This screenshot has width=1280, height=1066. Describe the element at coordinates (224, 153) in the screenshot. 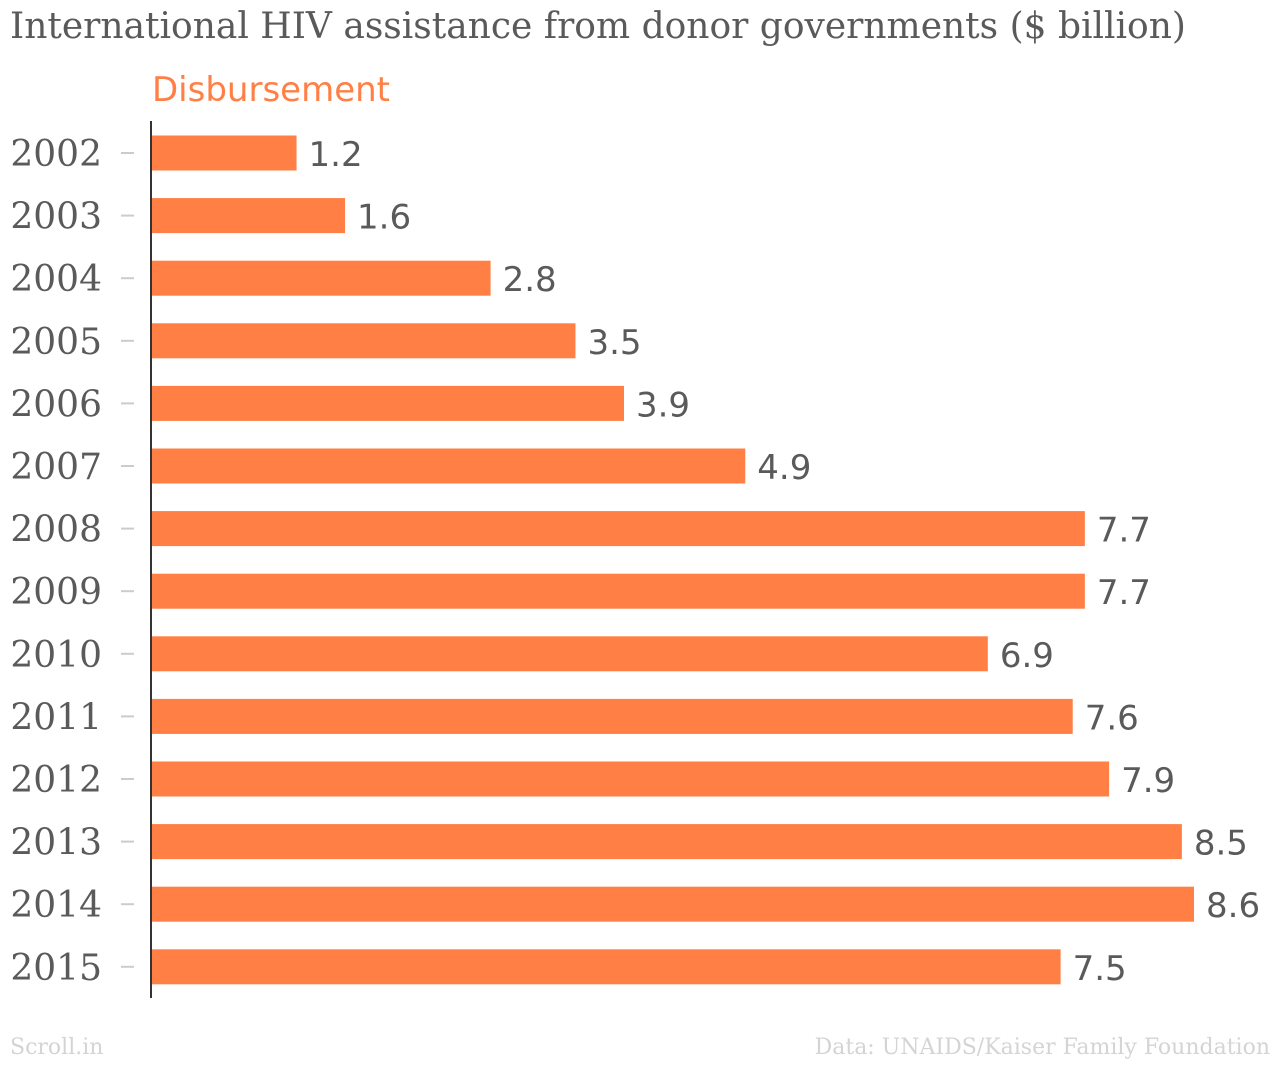

I see `bar-2002` at that location.